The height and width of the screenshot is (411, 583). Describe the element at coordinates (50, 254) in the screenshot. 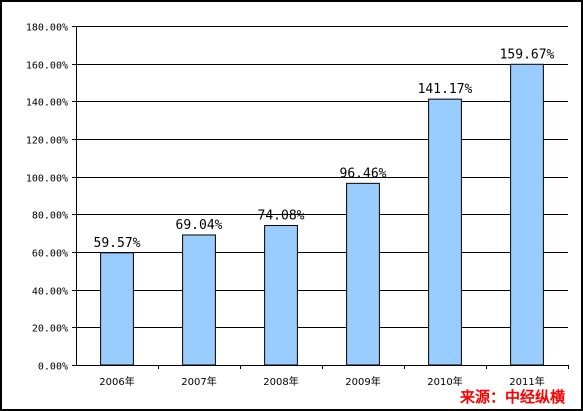

I see `y-tick-label: 60.00%` at that location.